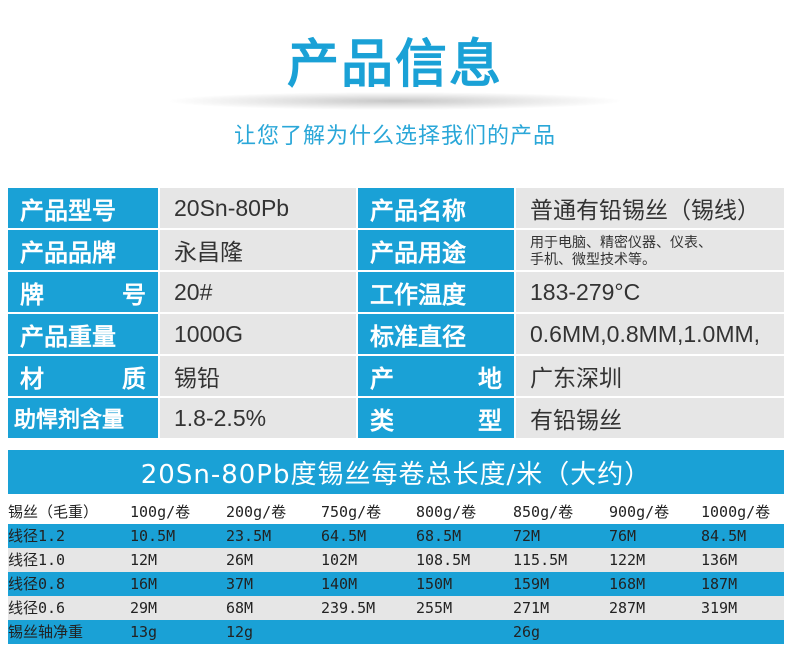  Describe the element at coordinates (256, 512) in the screenshot. I see `header-cell: 200g/卷` at that location.